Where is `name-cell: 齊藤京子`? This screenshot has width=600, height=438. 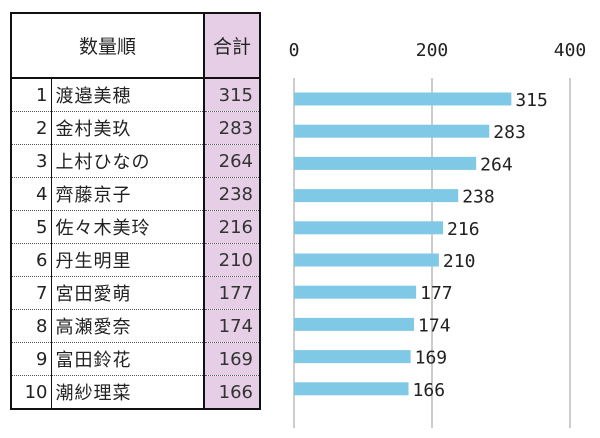 name-cell: 齊藤京子 is located at coordinates (128, 194).